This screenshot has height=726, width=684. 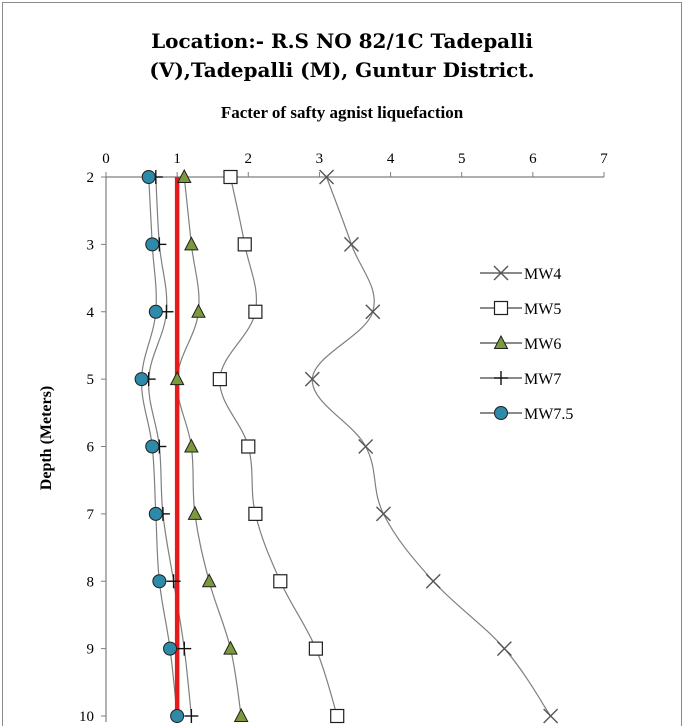 What do you see at coordinates (91, 178) in the screenshot?
I see `y-tick-label: 2` at bounding box center [91, 178].